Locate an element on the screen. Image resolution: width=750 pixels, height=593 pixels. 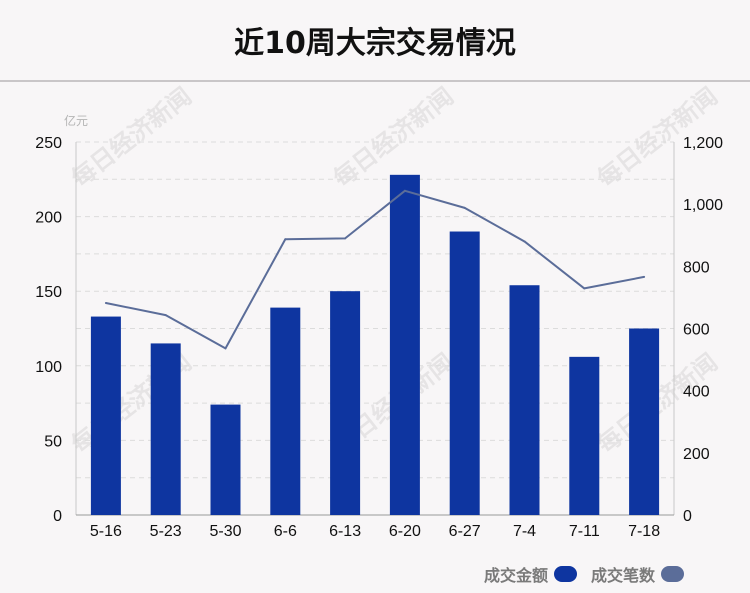
x-tick-label: 6-27 is located at coordinates (465, 531).